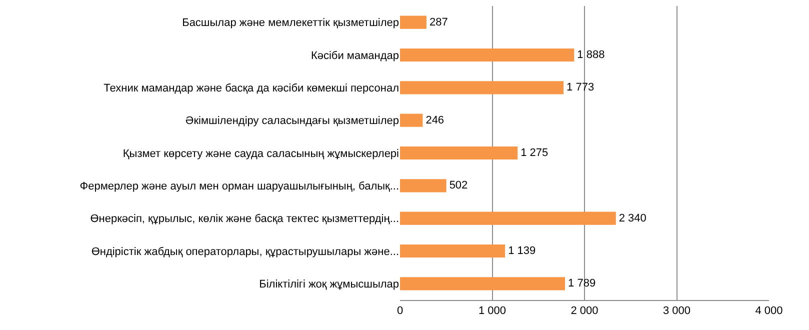  Describe the element at coordinates (676, 311) in the screenshot. I see `x-tick-label: 3 000` at that location.